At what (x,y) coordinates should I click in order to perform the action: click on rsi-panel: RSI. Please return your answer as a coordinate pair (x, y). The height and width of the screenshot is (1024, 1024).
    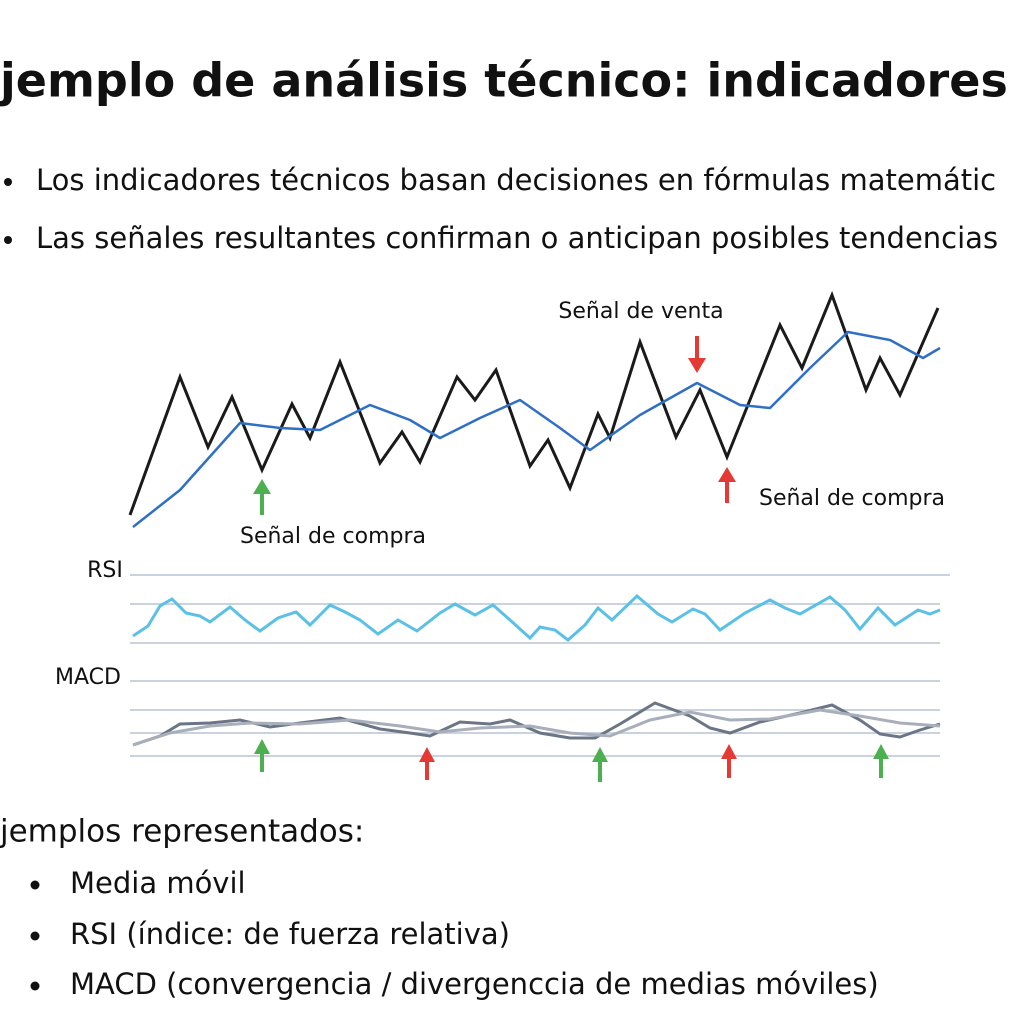
    Looking at the image, I should click on (518, 601).